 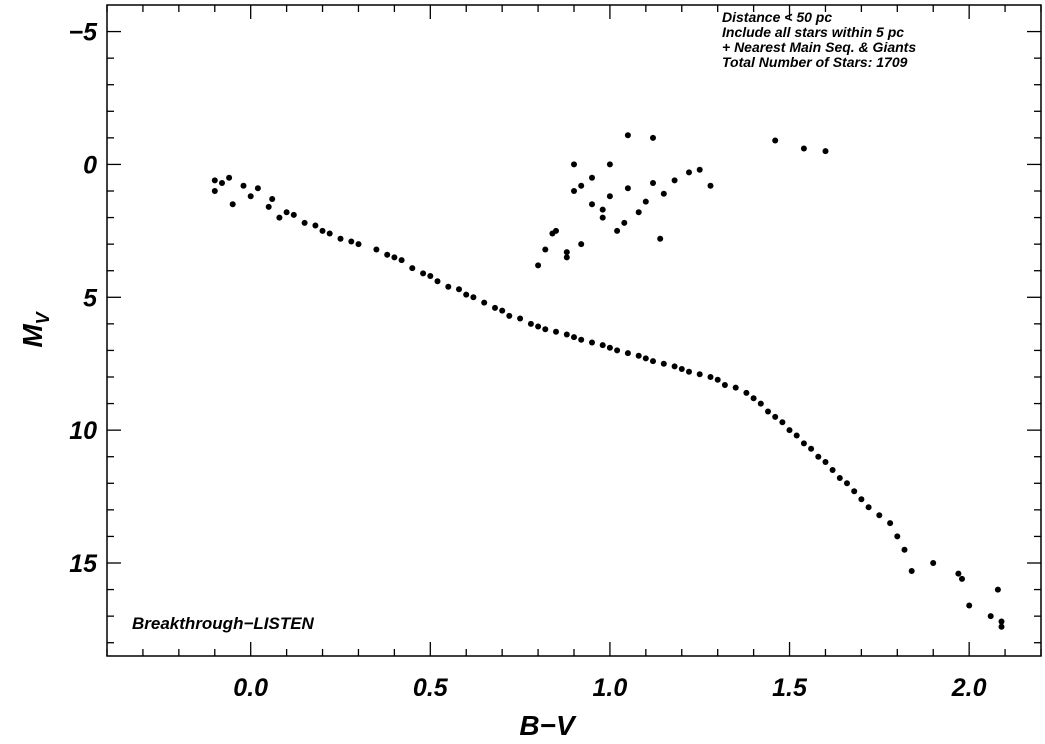 I want to click on y-tick-label: 0, so click(x=90, y=165).